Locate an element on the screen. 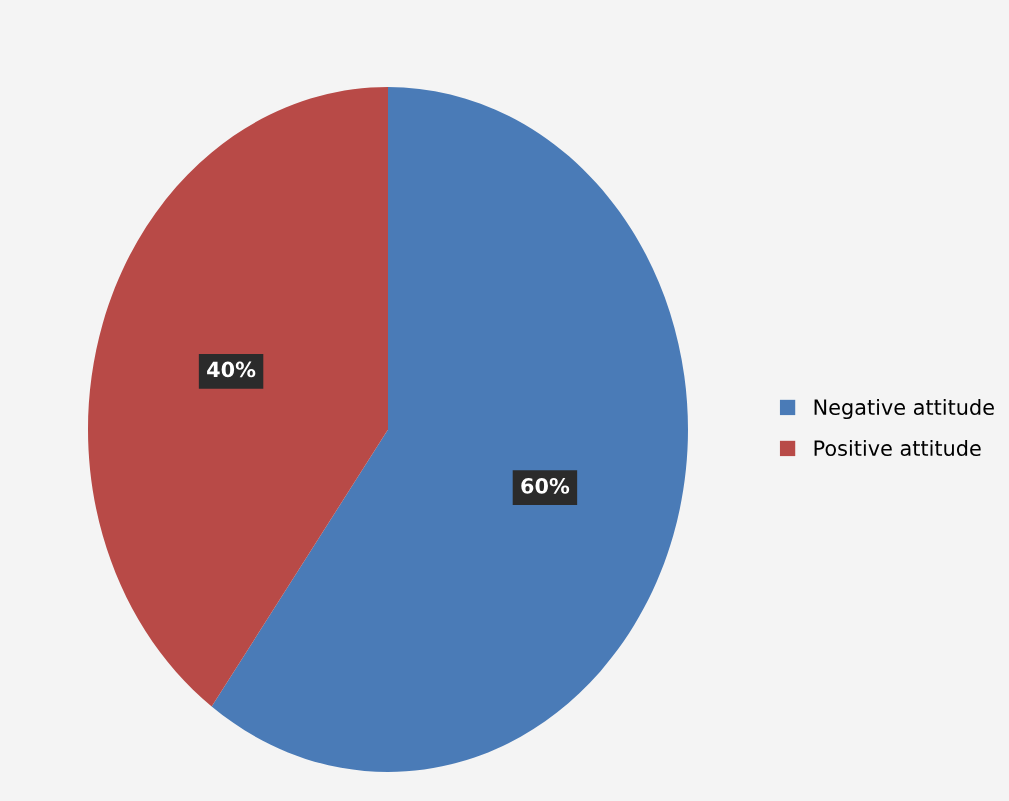 This screenshot has height=801, width=1009. legend-label: Negative attitude is located at coordinates (904, 409).